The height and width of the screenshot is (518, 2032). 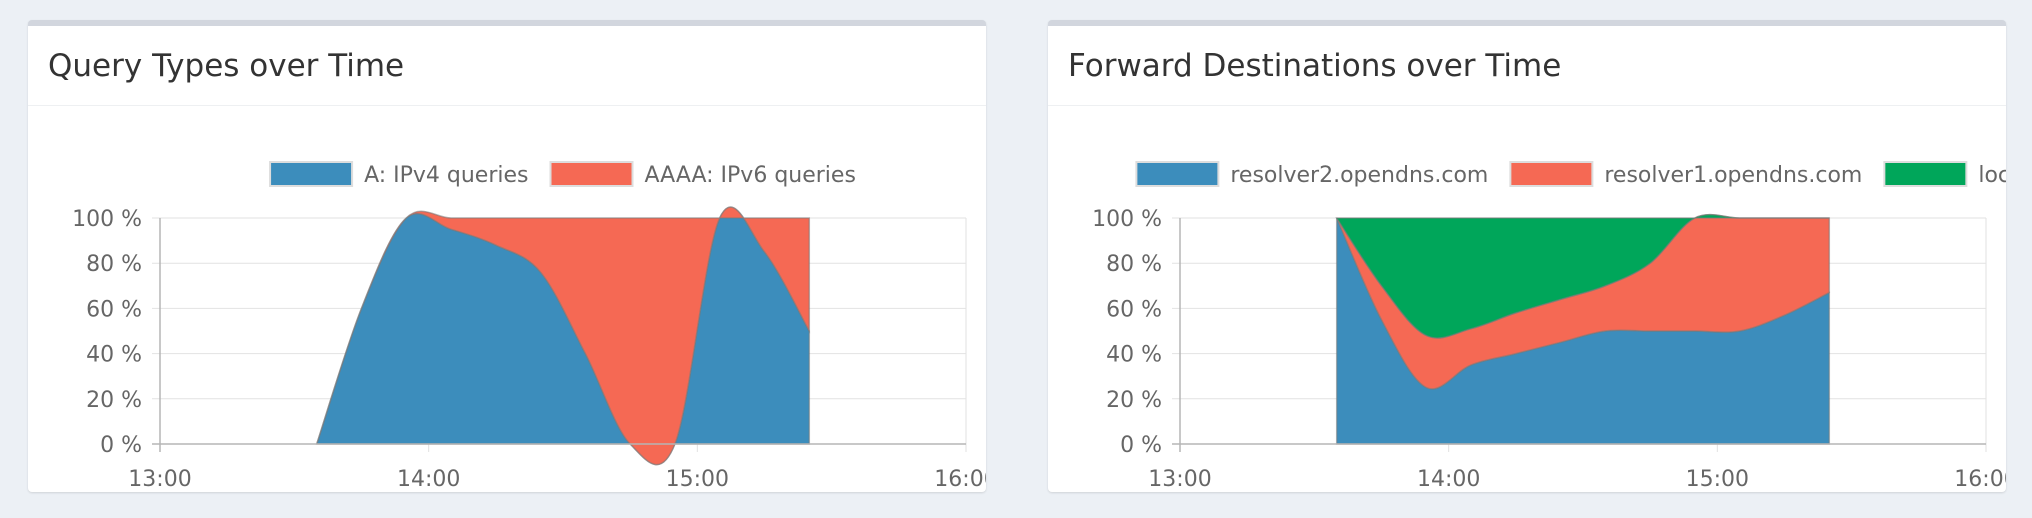 I want to click on series-area-aaaa-ipv6-queries, so click(x=563, y=336).